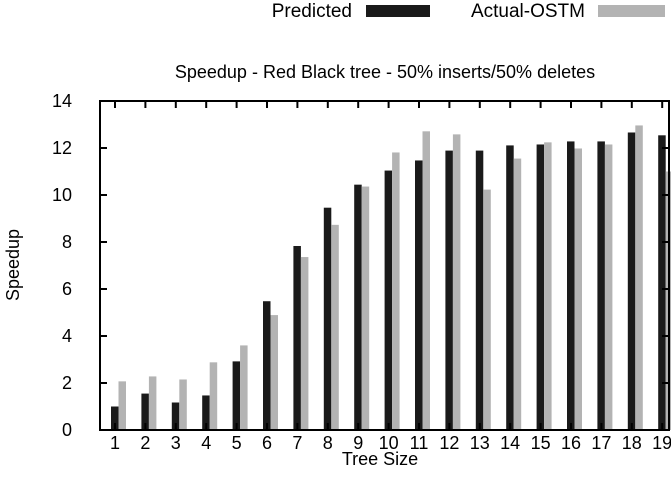  What do you see at coordinates (67, 242) in the screenshot?
I see `y-tick-label: 8` at bounding box center [67, 242].